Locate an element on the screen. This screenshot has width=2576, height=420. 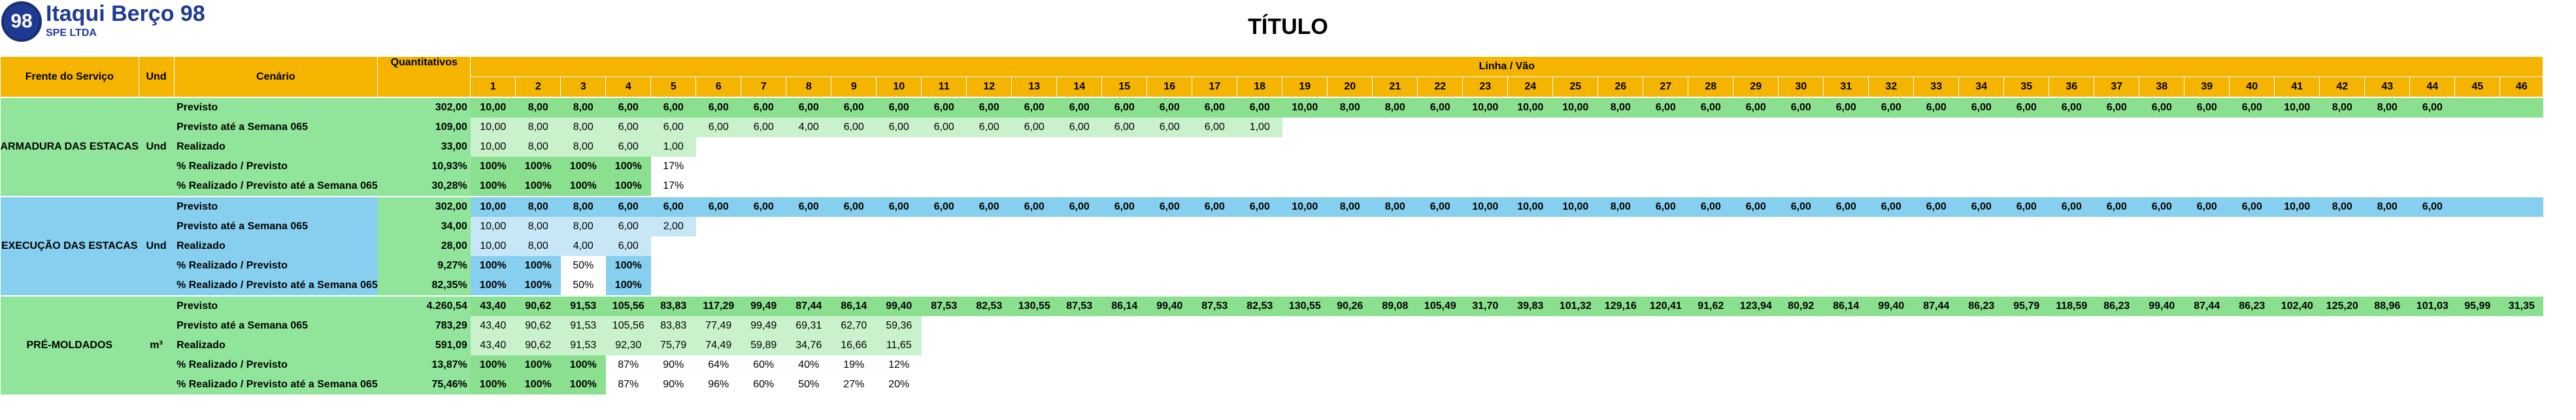
value-cell: 96% is located at coordinates (718, 385).